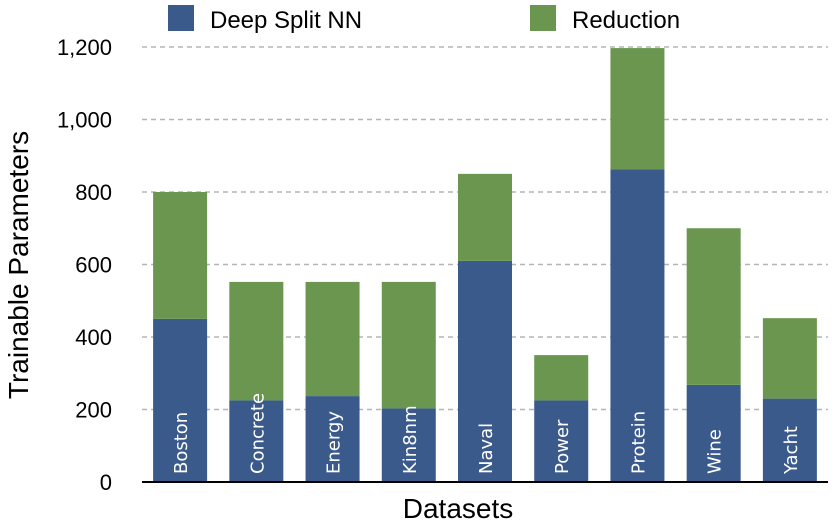 Image resolution: width=836 pixels, height=526 pixels. I want to click on bar-deep-split-nn-kin8nm, so click(408, 445).